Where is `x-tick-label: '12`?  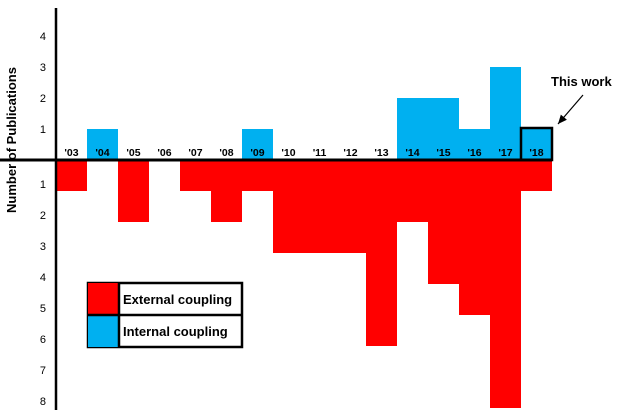 x-tick-label: '12 is located at coordinates (350, 153).